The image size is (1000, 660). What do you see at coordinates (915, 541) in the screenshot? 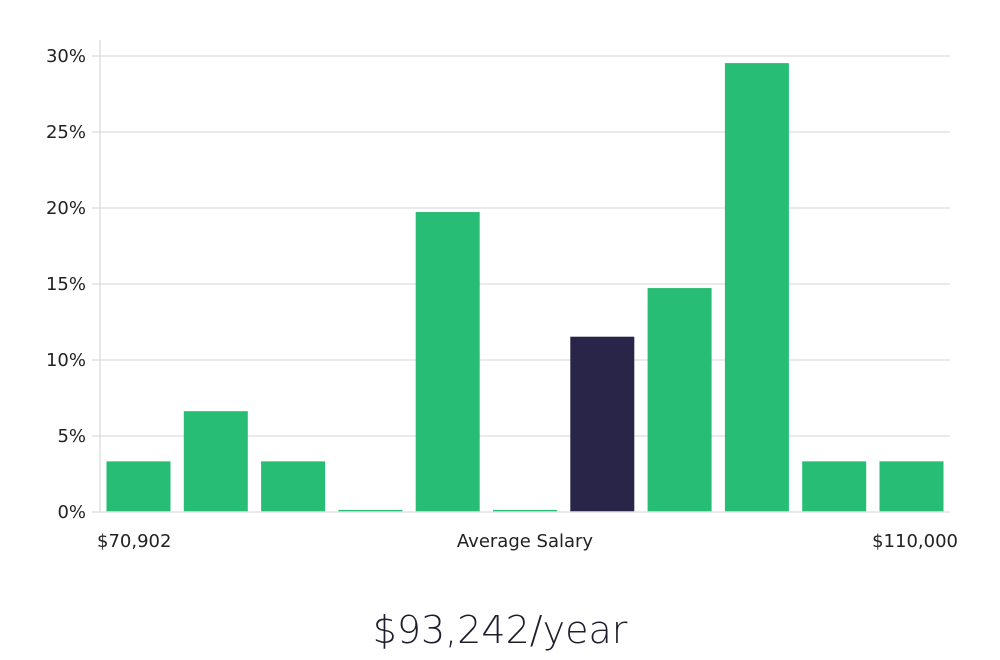
I see `x-max-label: $110,000` at bounding box center [915, 541].